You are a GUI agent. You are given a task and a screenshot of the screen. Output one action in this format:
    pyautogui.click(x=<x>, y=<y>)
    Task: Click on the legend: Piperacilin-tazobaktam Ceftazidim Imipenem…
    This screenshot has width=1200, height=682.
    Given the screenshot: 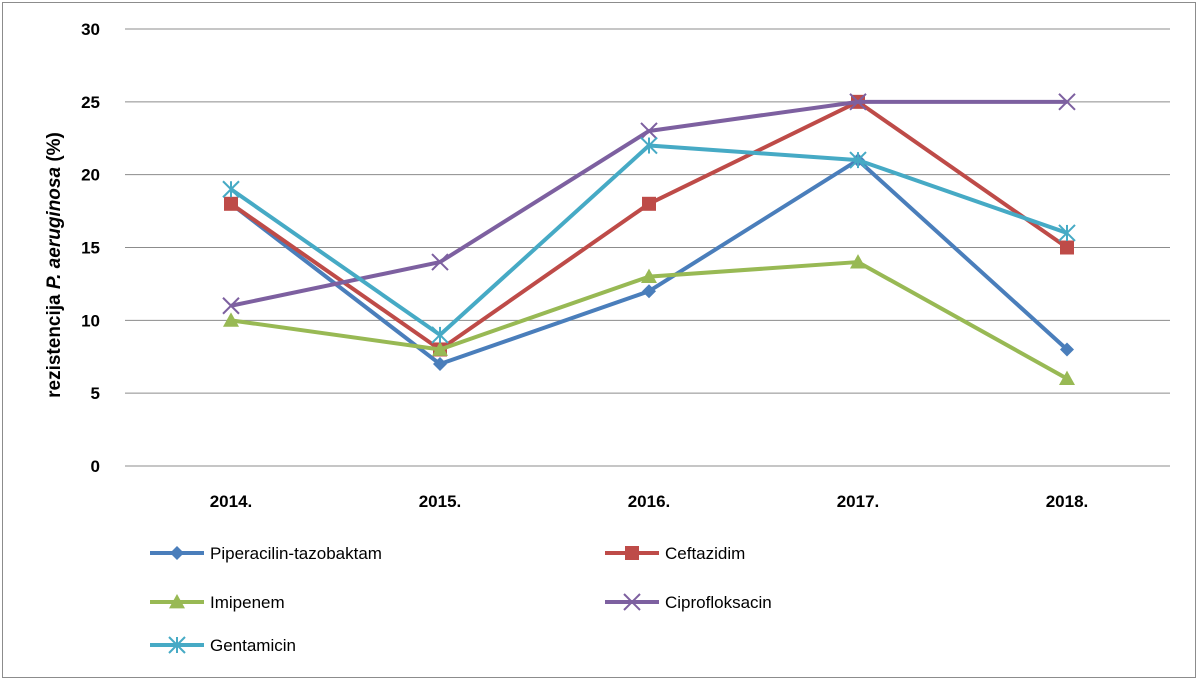 What is the action you would take?
    pyautogui.click(x=461, y=599)
    